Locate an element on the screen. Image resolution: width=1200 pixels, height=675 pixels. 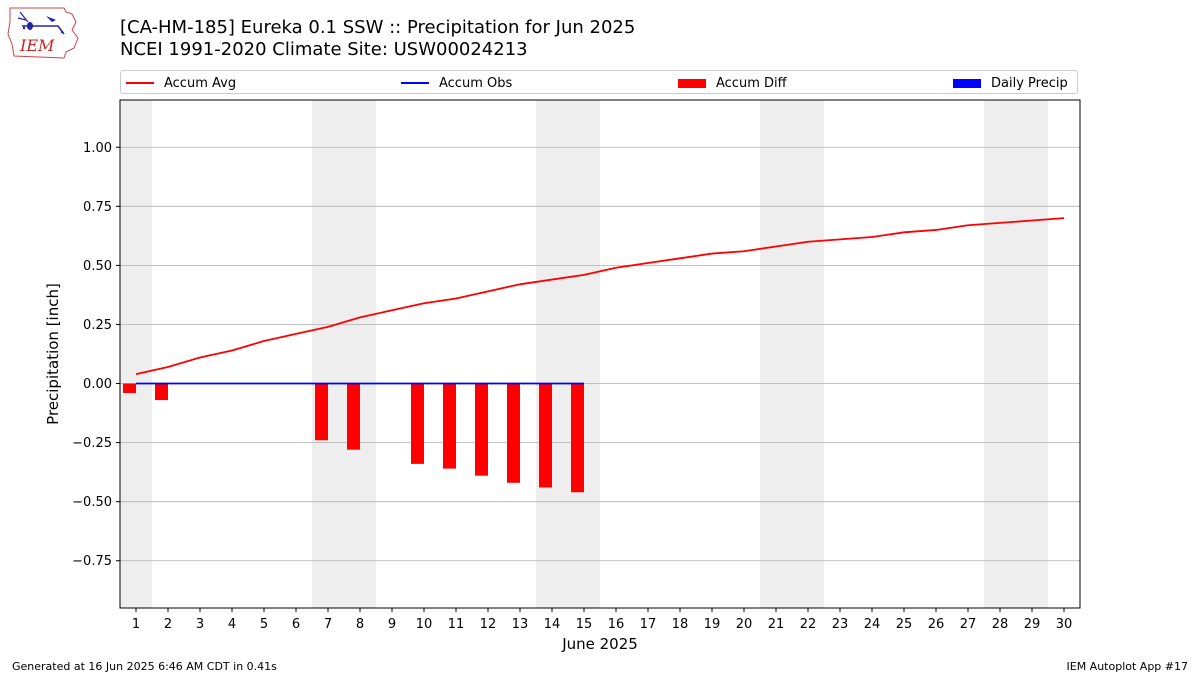
legend-item-accum-obs: Accum Obs is located at coordinates (456, 83).